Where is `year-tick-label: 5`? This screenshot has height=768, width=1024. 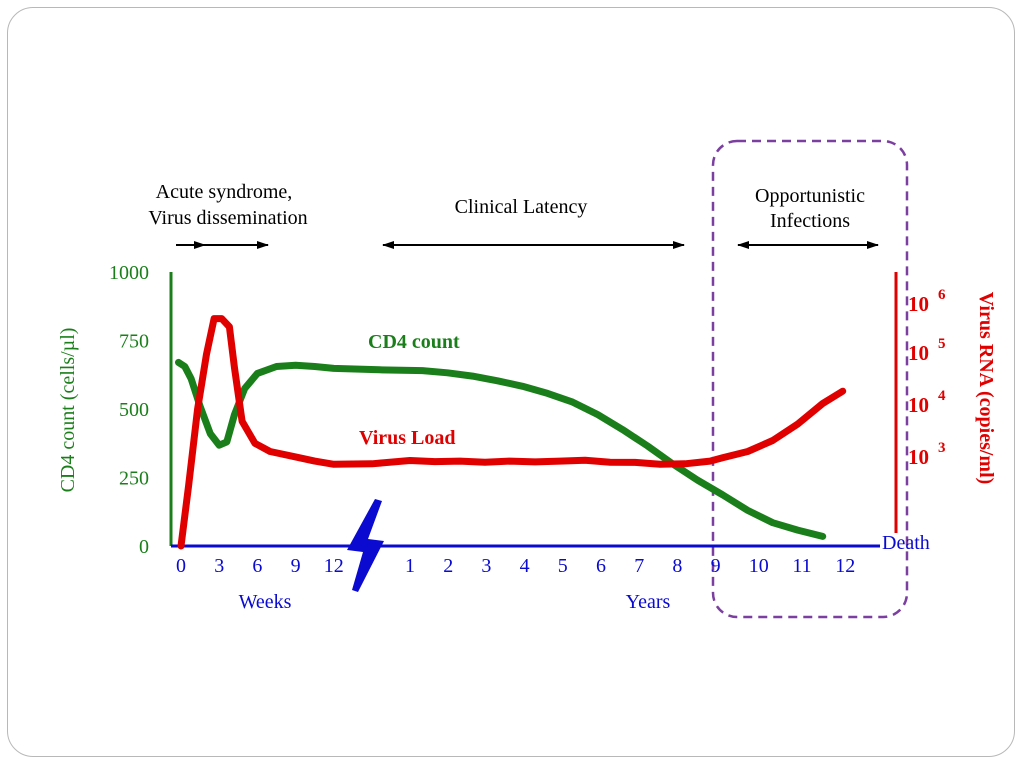 year-tick-label: 5 is located at coordinates (563, 566).